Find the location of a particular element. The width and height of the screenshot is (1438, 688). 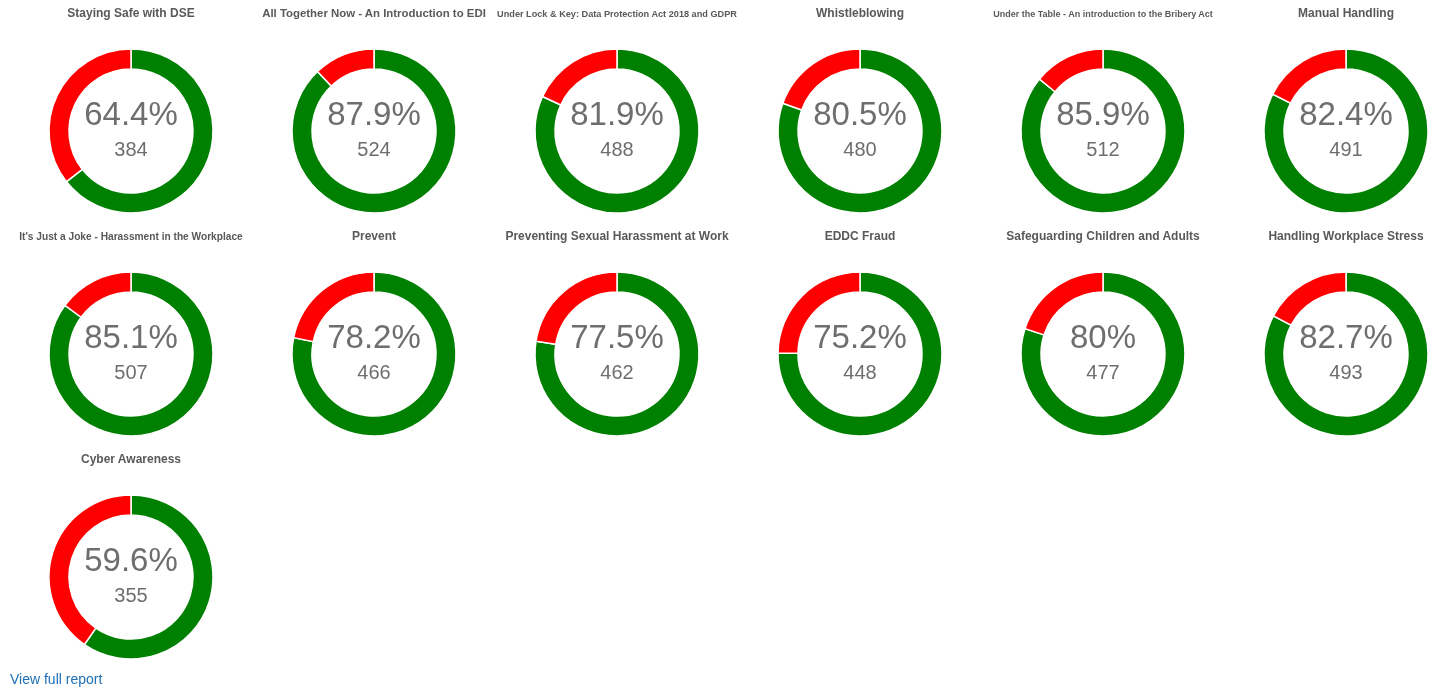

chart-title: It's Just a Joke - Harassment in the Workplace is located at coordinates (131, 236).